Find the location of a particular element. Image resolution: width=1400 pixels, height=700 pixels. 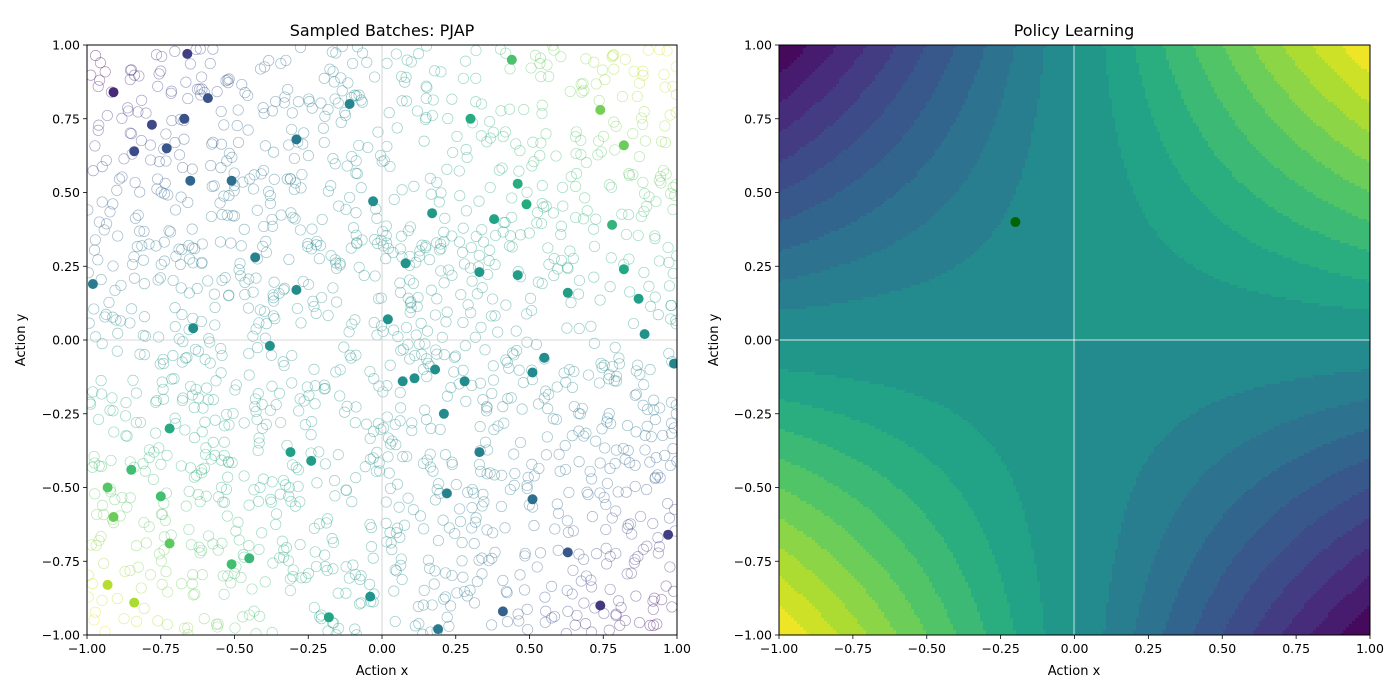

y-tick-label: −0.25 is located at coordinates (61, 413).